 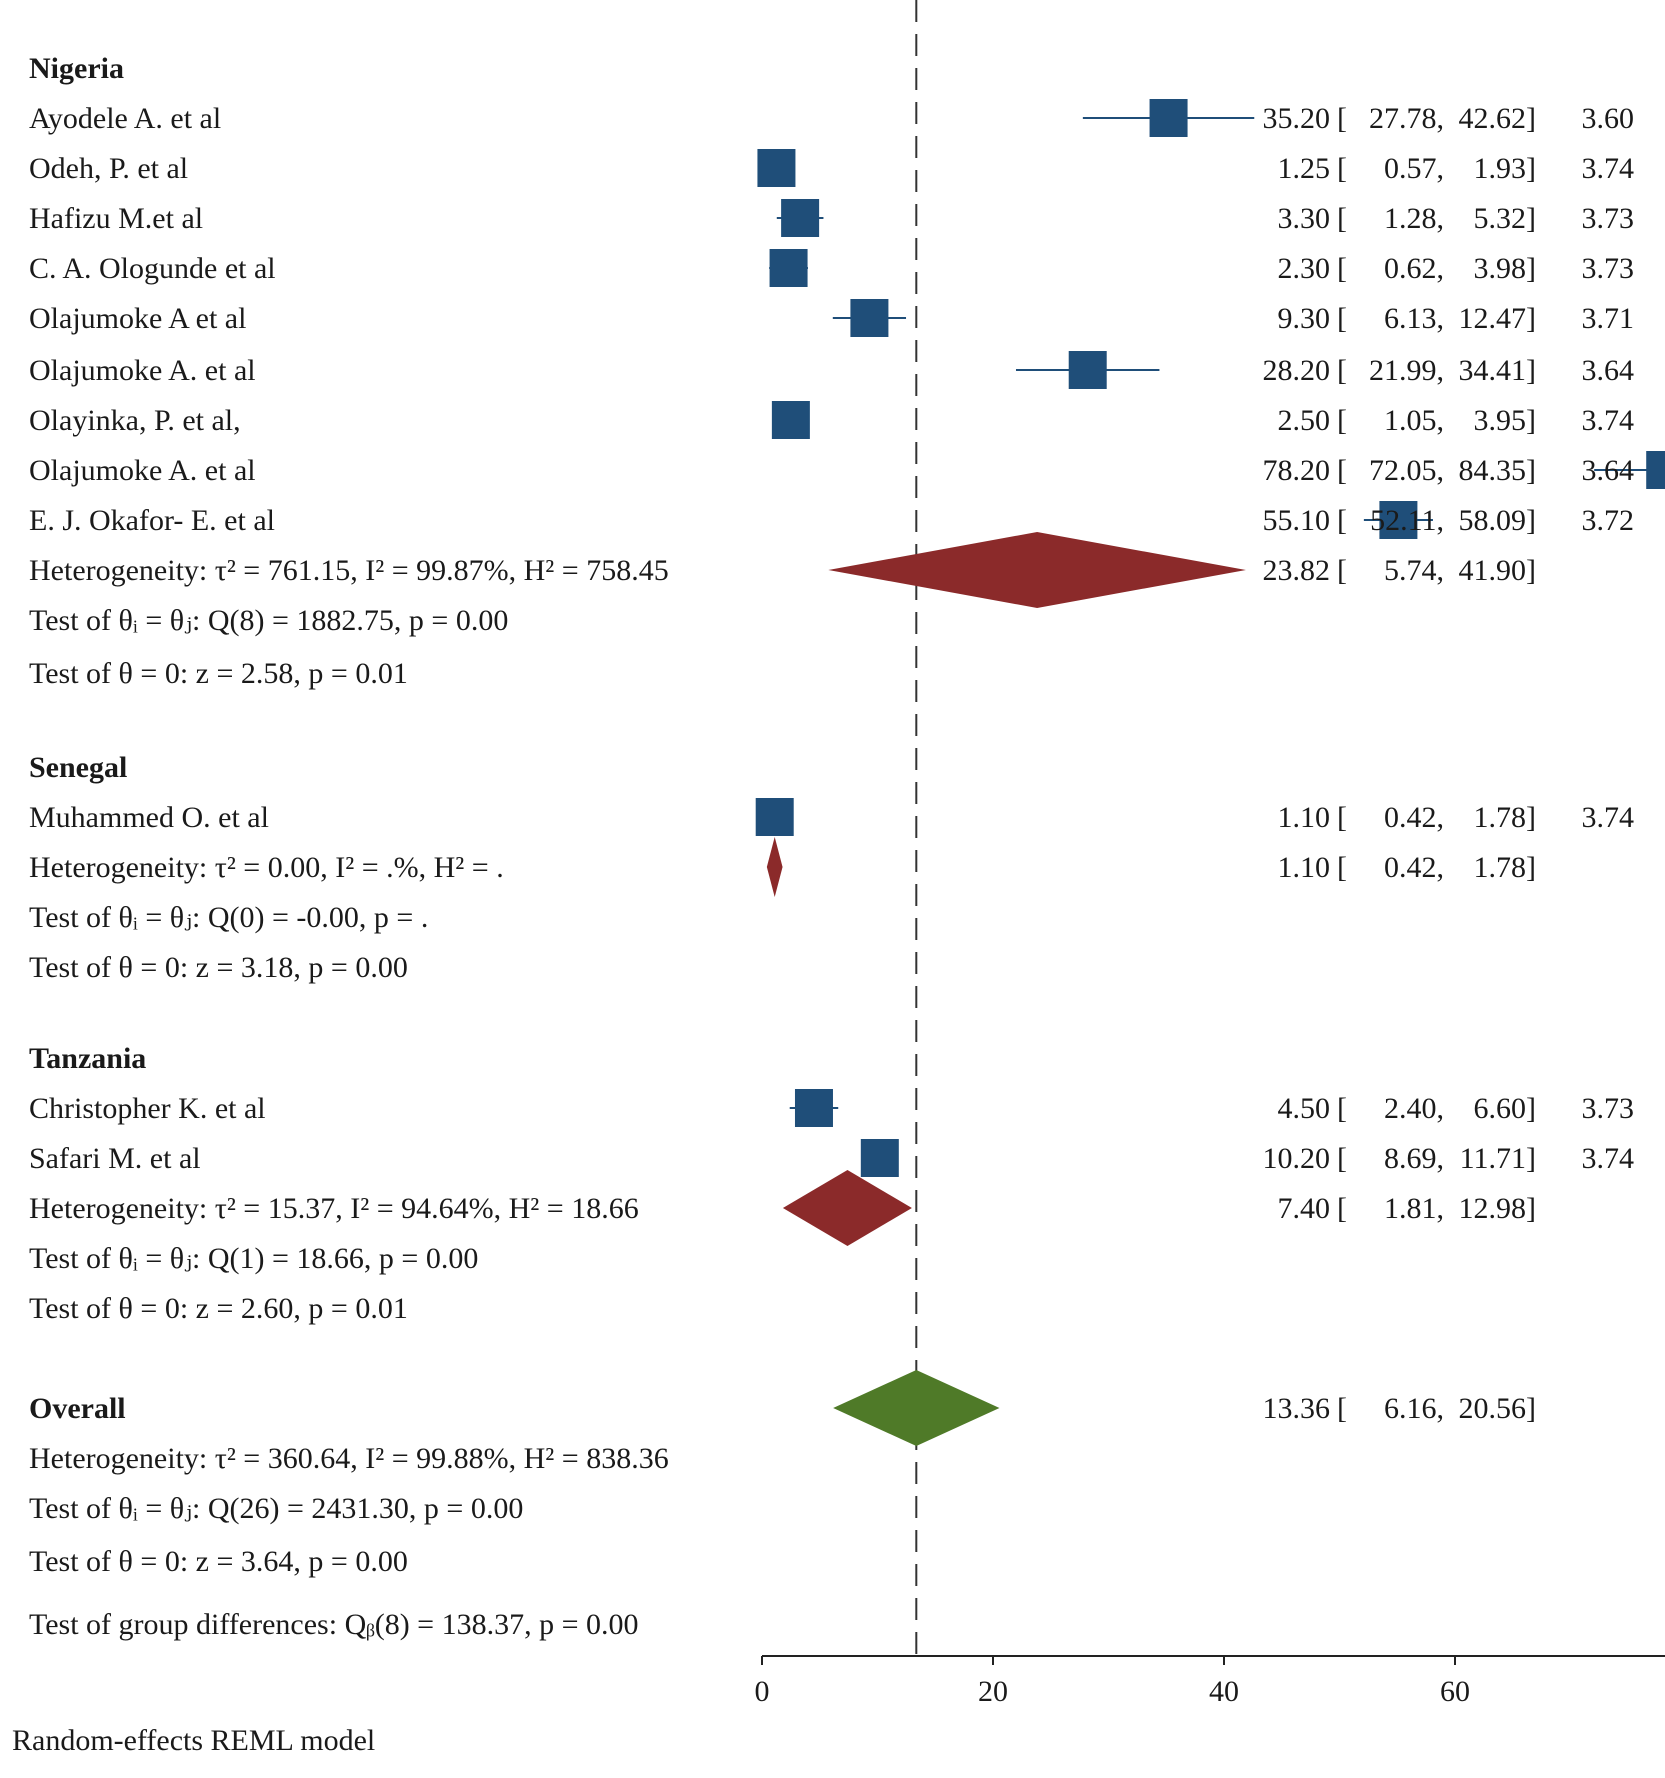 What do you see at coordinates (1608, 118) in the screenshot?
I see `weight-value: 3.60` at bounding box center [1608, 118].